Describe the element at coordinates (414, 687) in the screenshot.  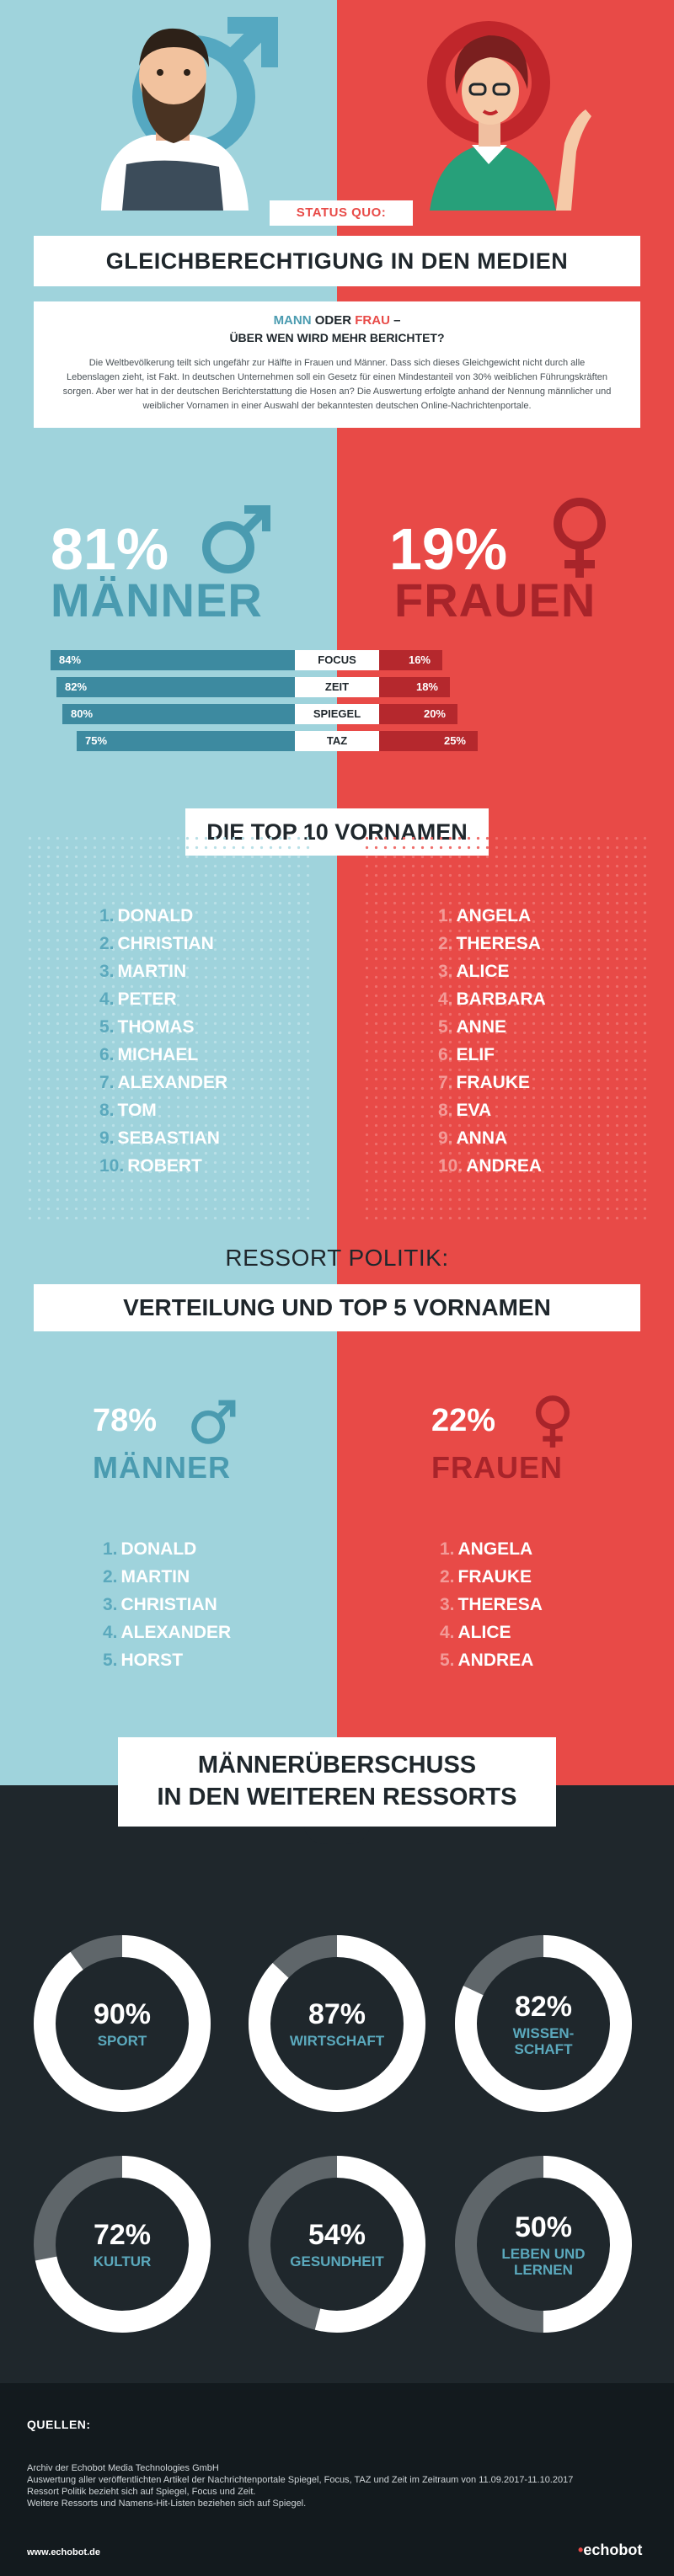
I see `bar-women: 18%` at that location.